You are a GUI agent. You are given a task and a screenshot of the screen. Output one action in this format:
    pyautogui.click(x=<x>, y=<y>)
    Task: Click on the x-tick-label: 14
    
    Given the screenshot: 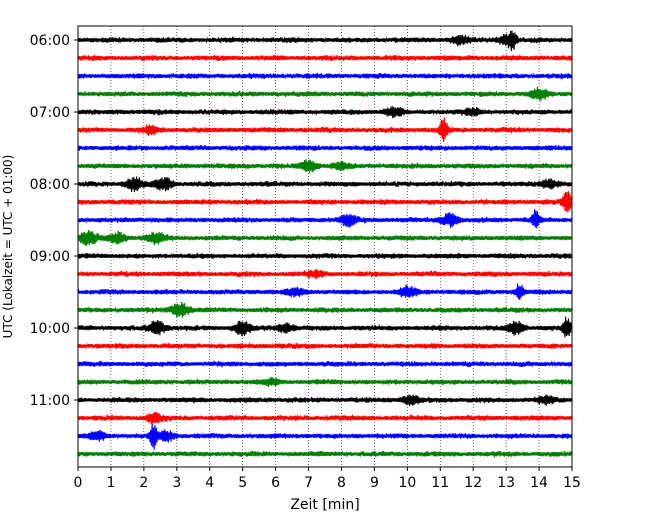 What is the action you would take?
    pyautogui.click(x=539, y=483)
    